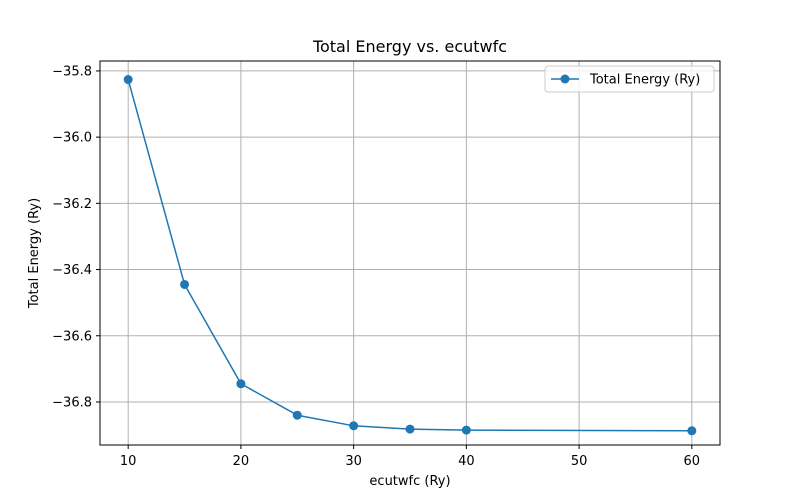 This screenshot has width=800, height=500. Describe the element at coordinates (353, 461) in the screenshot. I see `x-tick-label: 30` at that location.